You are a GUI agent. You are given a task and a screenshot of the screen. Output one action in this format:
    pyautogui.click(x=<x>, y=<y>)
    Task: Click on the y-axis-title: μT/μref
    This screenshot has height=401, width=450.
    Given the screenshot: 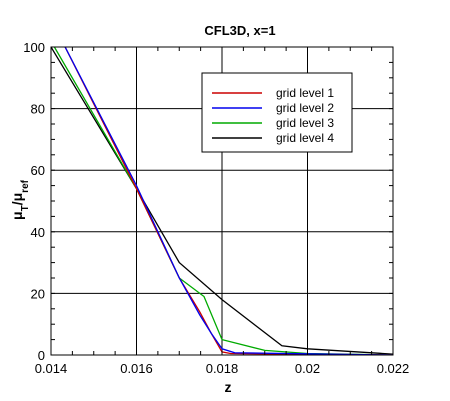 What is the action you would take?
    pyautogui.click(x=20, y=199)
    